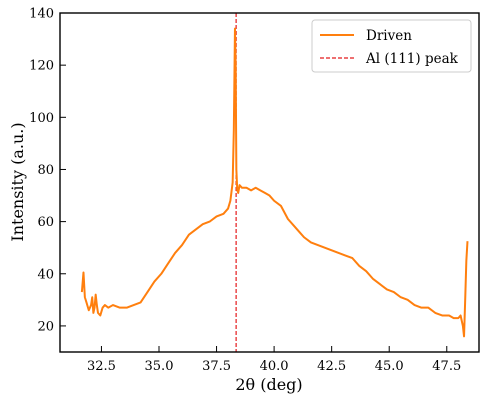 This screenshot has height=403, width=488. I want to click on x-axis-label: 2θ (deg), so click(268, 384).